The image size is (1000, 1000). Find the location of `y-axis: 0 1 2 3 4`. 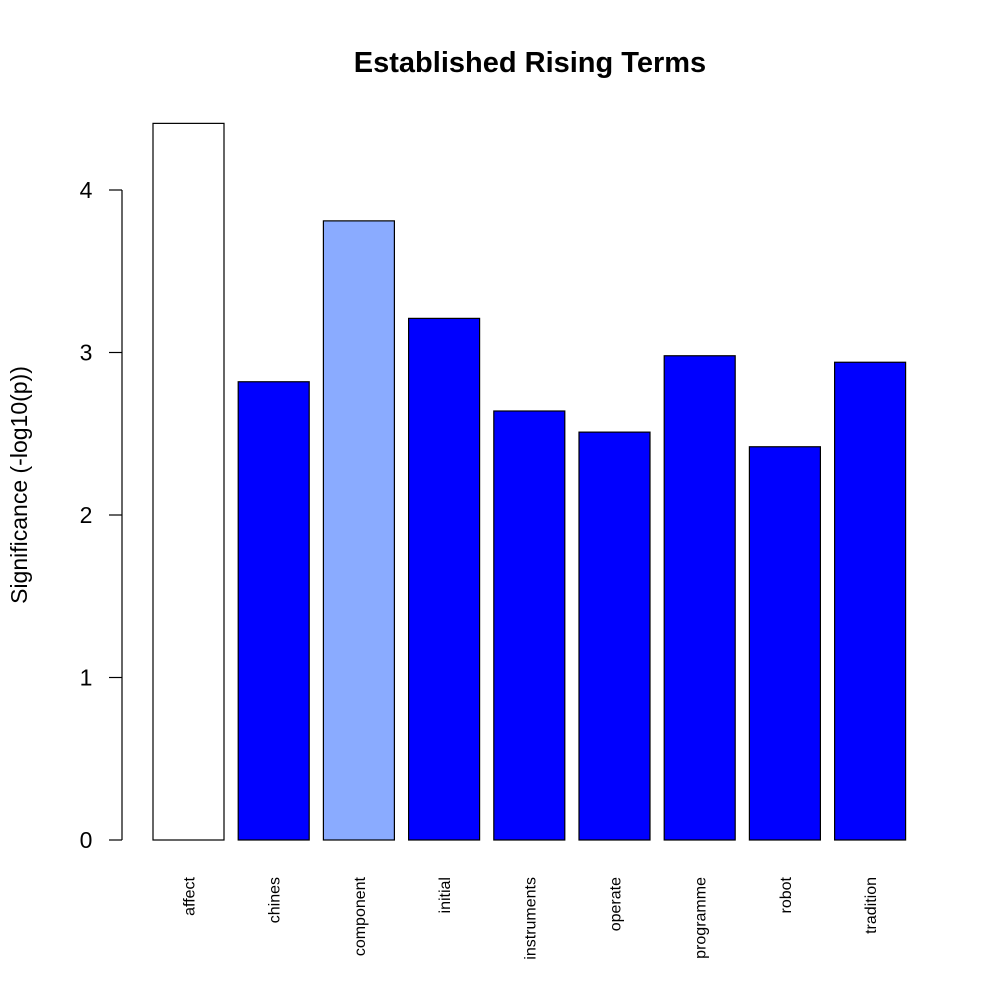

y-axis: 0 1 2 3 4 is located at coordinates (101, 515).